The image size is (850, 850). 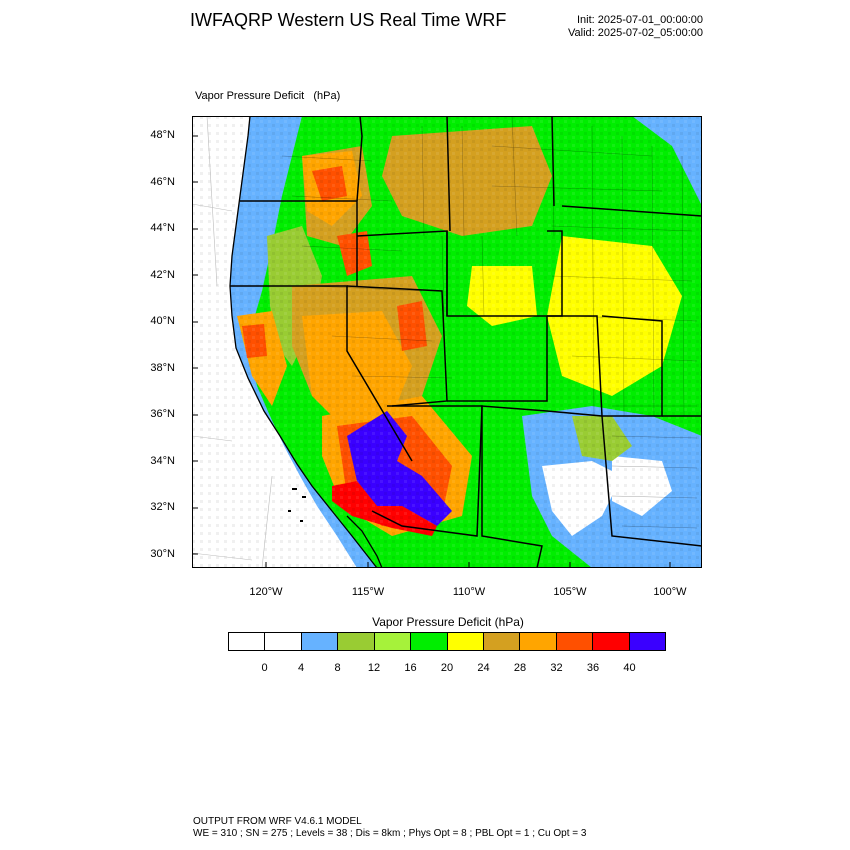 I want to click on lat-label: 42°N, so click(x=162, y=275).